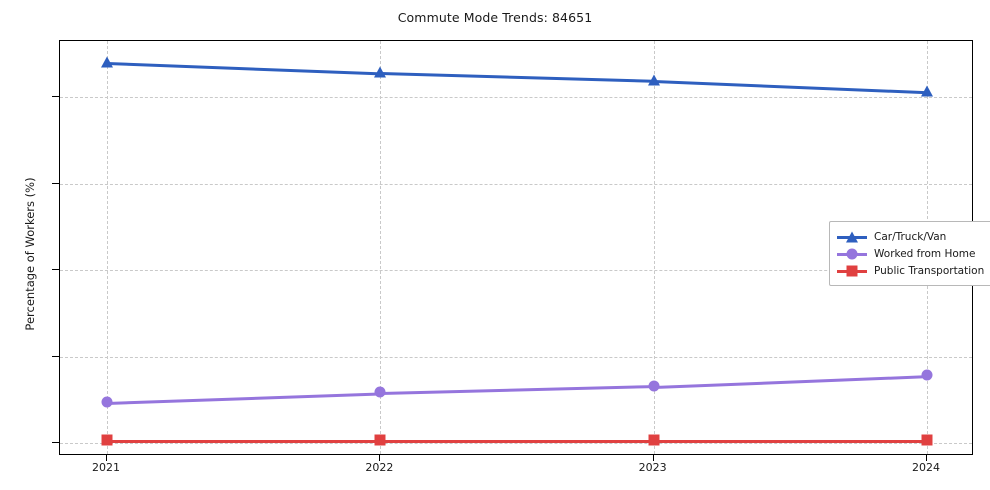 This screenshot has width=990, height=490. Describe the element at coordinates (929, 270) in the screenshot. I see `legend-item-label: Public Transportation` at that location.